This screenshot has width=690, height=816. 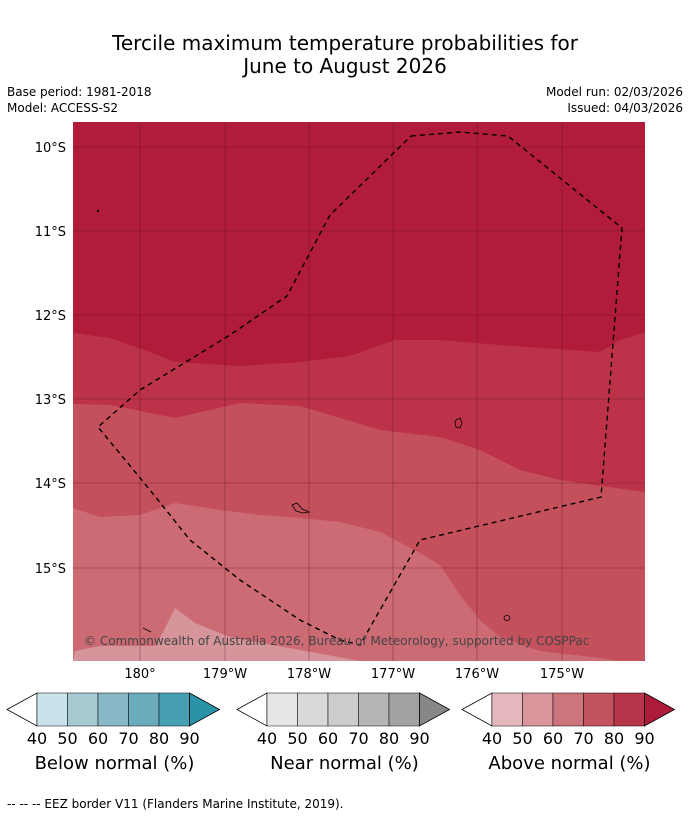 I want to click on latitude-labels: 10°S 11°S 12°S 13°S 14°S 15°S, so click(x=50, y=359).